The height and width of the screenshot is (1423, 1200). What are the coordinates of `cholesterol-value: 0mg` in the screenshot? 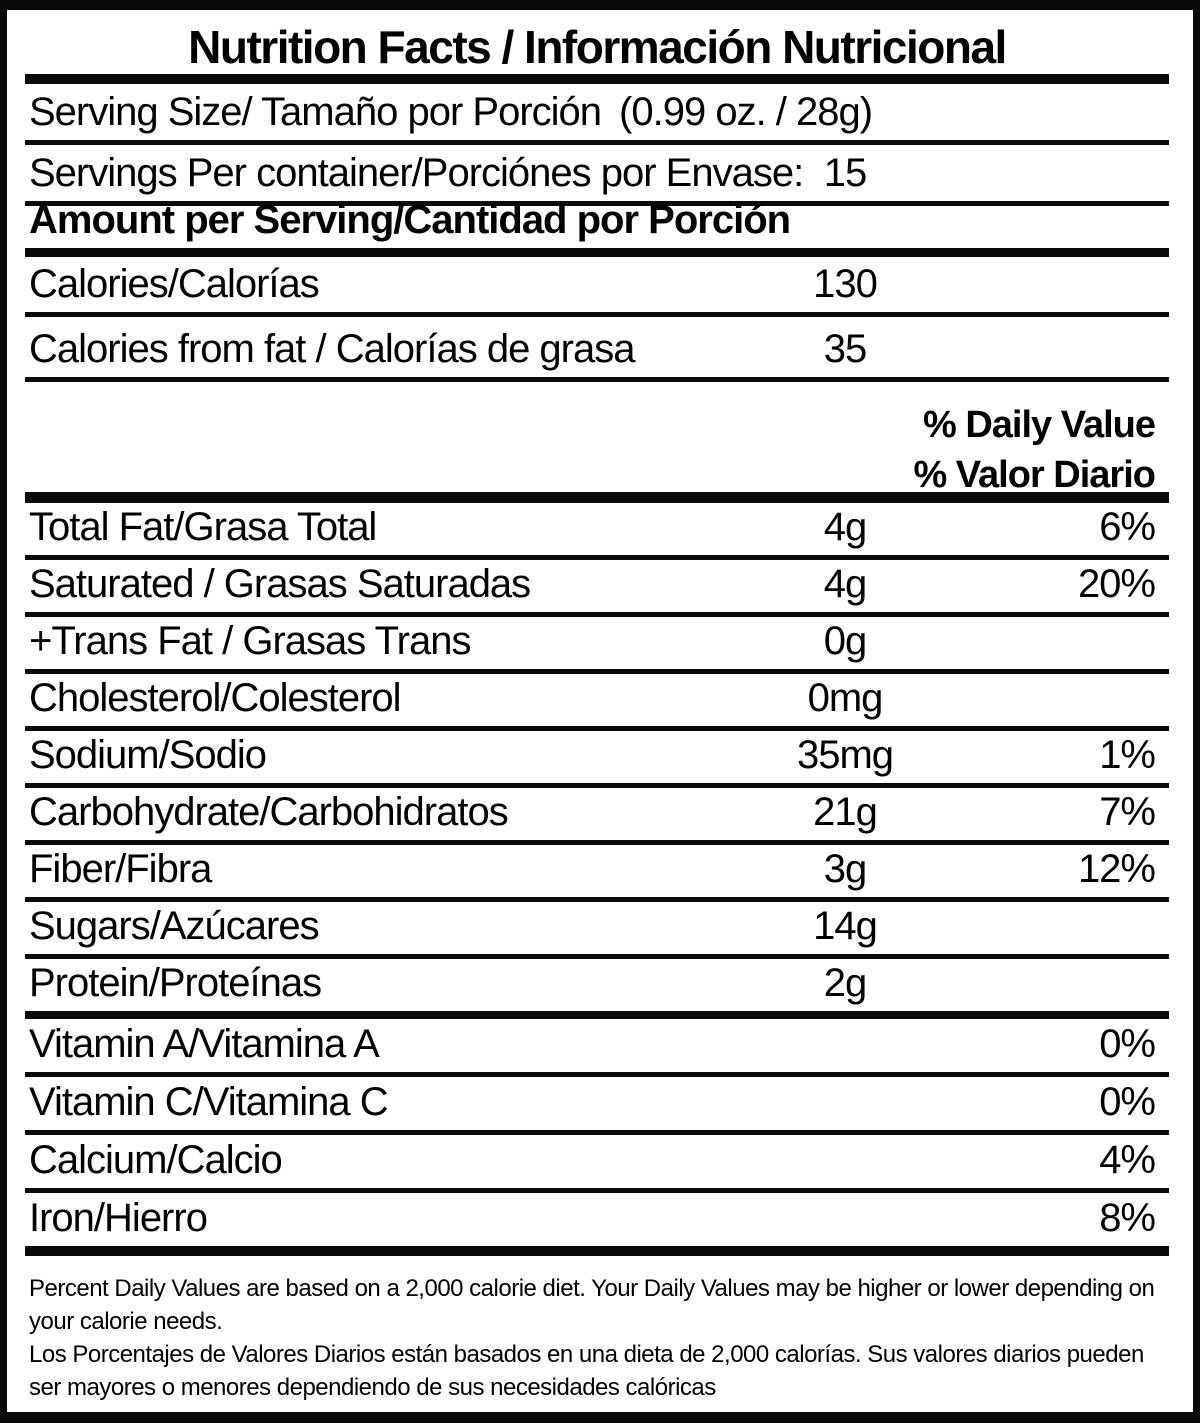 It's located at (845, 698).